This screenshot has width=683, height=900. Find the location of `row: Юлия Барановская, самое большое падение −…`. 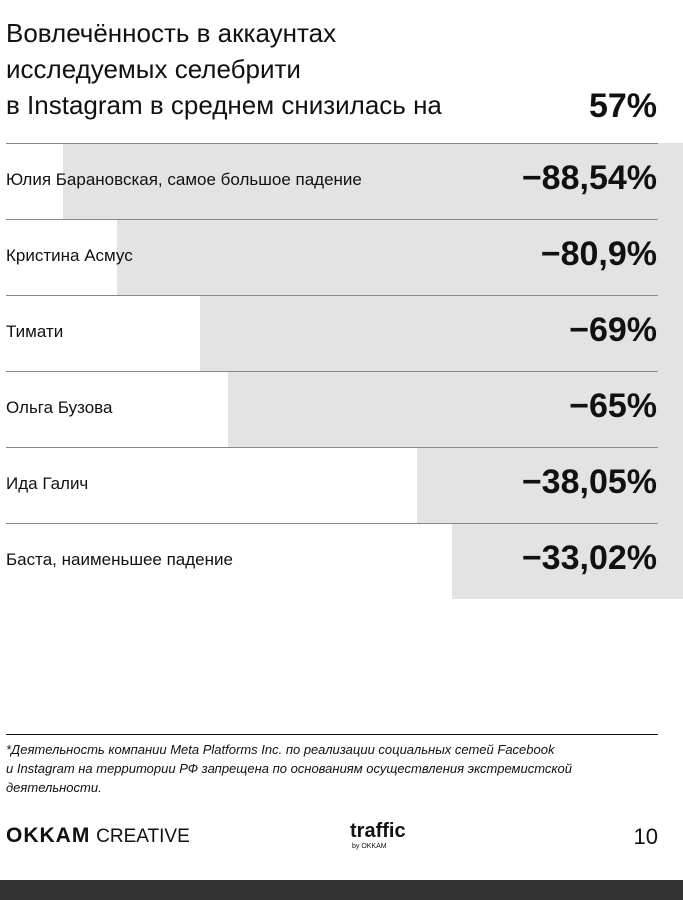

row: Юлия Барановская, самое большое падение −… is located at coordinates (341, 181).